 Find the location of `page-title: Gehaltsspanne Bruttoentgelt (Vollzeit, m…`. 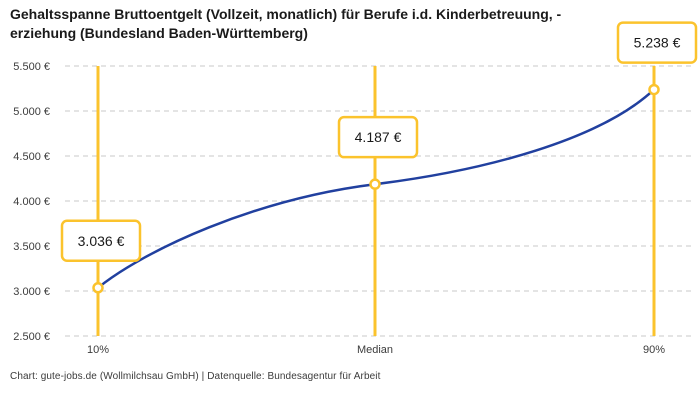

page-title: Gehaltsspanne Bruttoentgelt (Vollzeit, m… is located at coordinates (286, 23).